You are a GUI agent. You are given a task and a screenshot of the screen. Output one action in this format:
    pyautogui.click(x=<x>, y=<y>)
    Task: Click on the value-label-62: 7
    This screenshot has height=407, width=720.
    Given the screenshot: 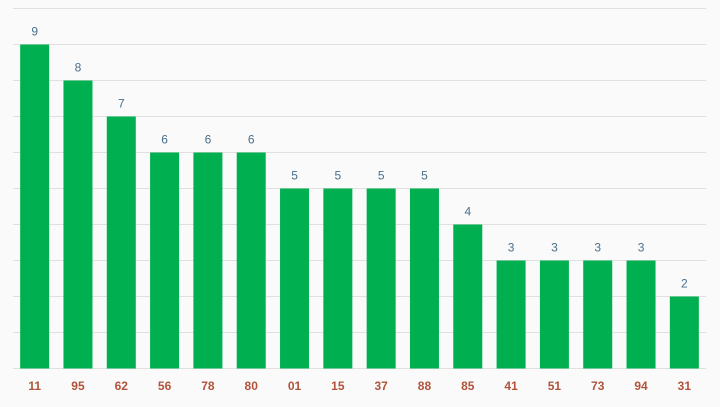 What is the action you would take?
    pyautogui.click(x=121, y=104)
    